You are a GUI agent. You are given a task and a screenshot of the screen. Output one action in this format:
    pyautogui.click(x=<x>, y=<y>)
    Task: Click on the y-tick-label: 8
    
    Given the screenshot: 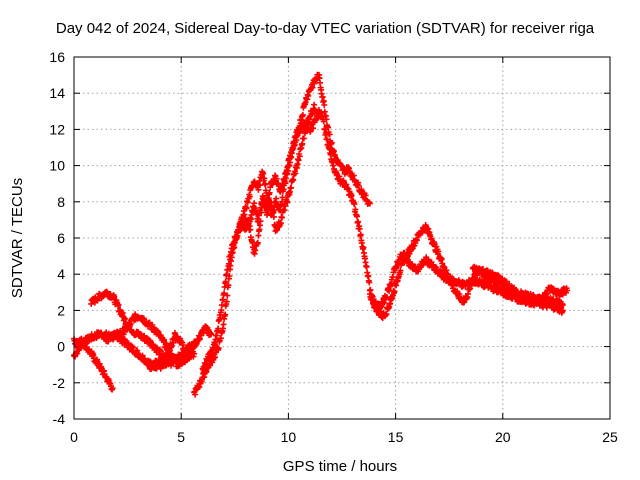 What is the action you would take?
    pyautogui.click(x=61, y=202)
    